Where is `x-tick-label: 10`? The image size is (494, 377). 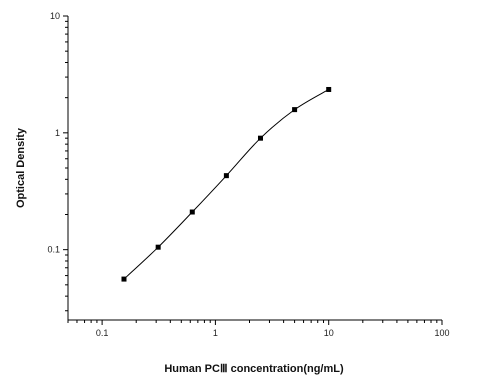 x-tick-label: 10 is located at coordinates (329, 333).